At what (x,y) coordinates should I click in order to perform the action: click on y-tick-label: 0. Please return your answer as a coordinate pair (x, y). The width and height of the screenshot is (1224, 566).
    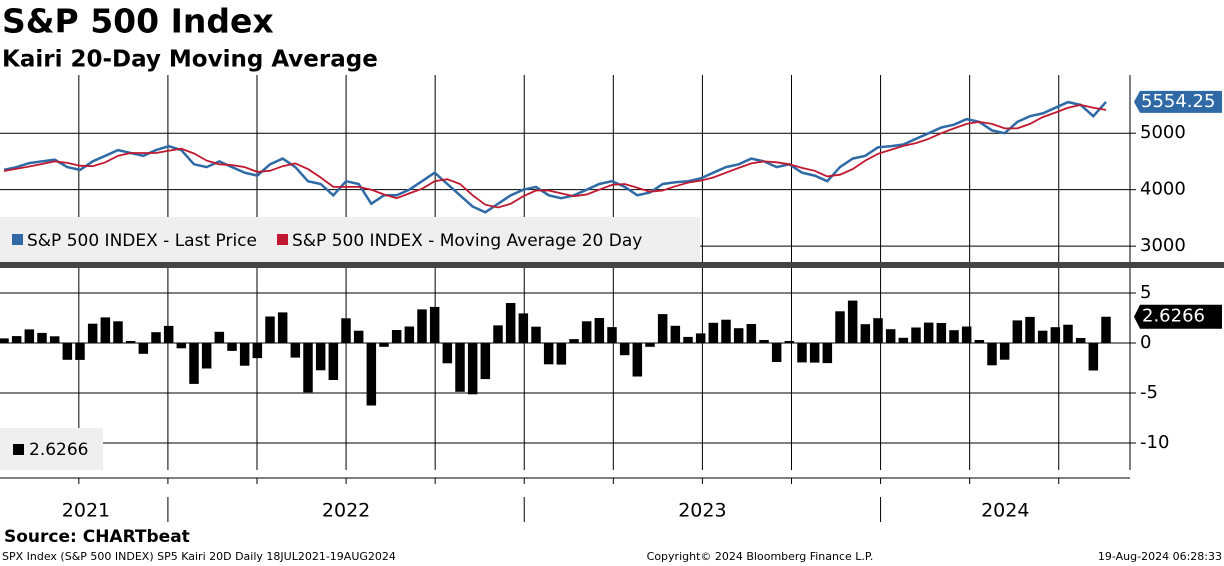
    Looking at the image, I should click on (1145, 342).